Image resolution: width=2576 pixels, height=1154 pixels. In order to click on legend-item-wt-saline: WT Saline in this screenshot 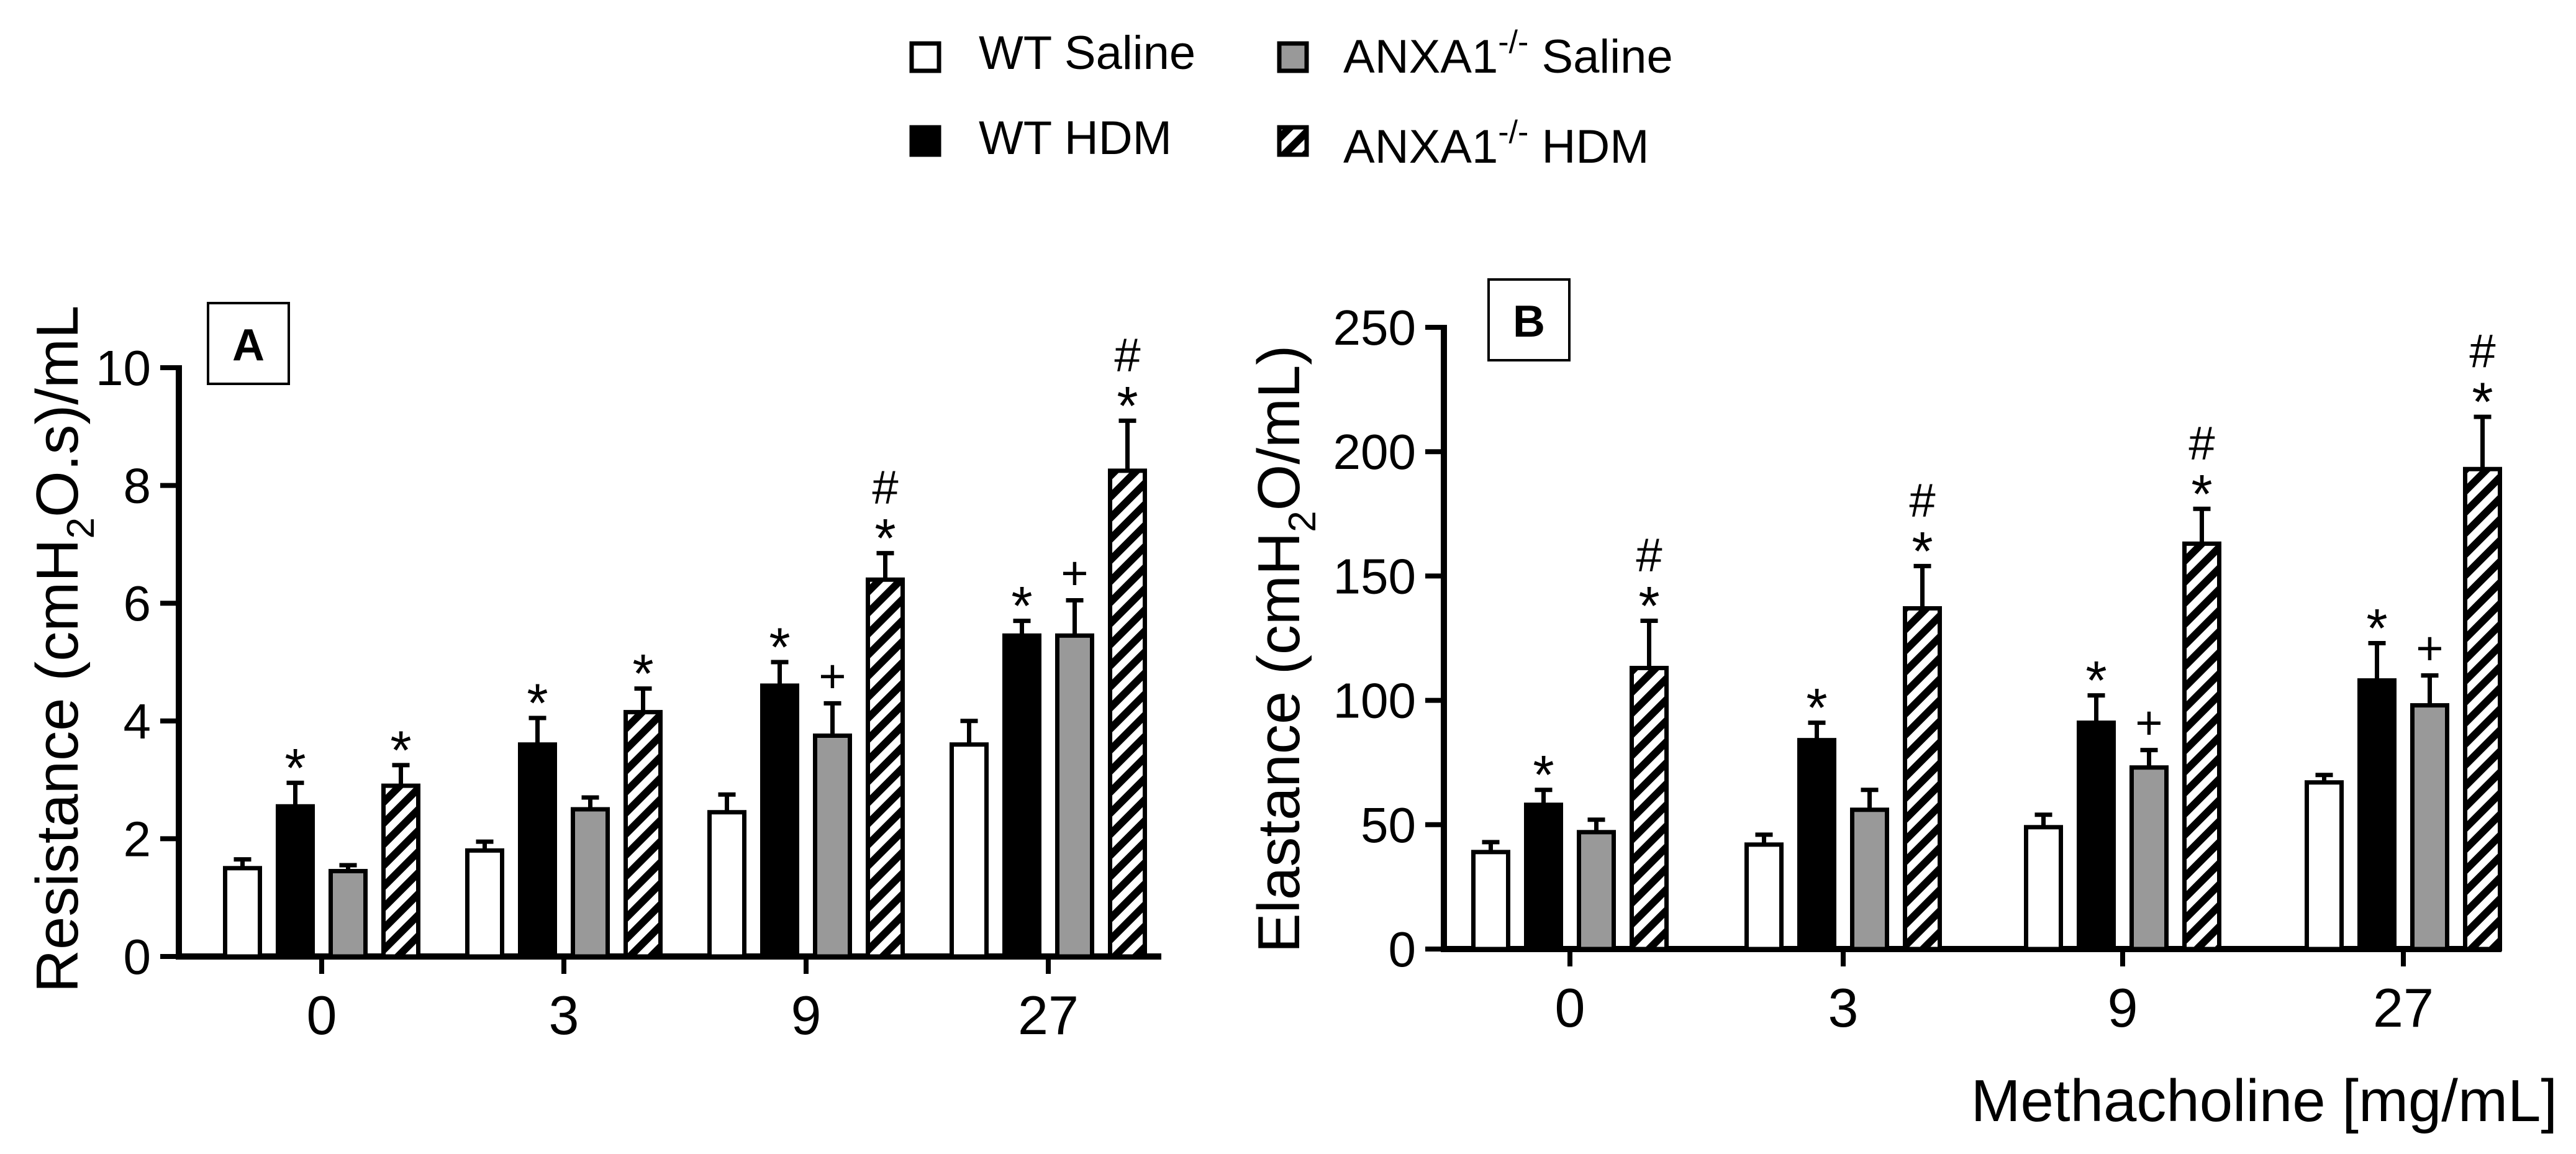, I will do `click(1052, 53)`.